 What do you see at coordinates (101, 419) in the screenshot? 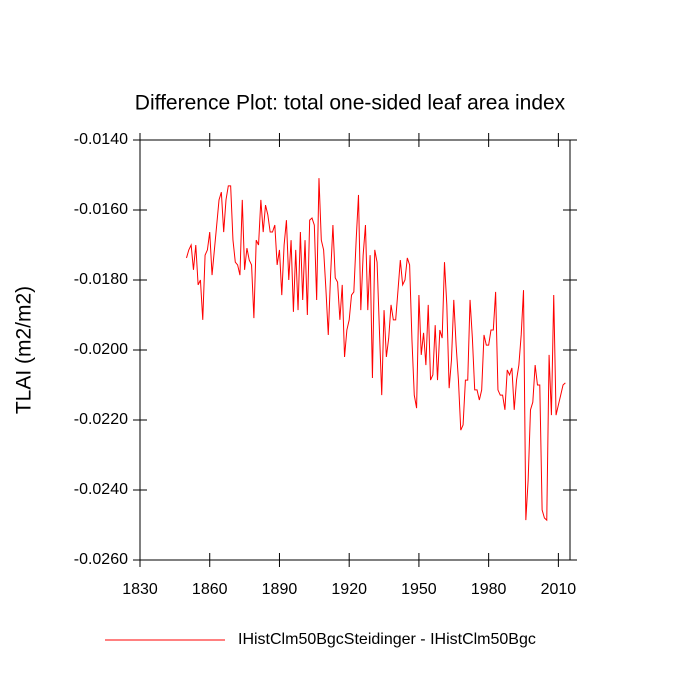
I see `y-tick-label: -0.0220` at bounding box center [101, 419].